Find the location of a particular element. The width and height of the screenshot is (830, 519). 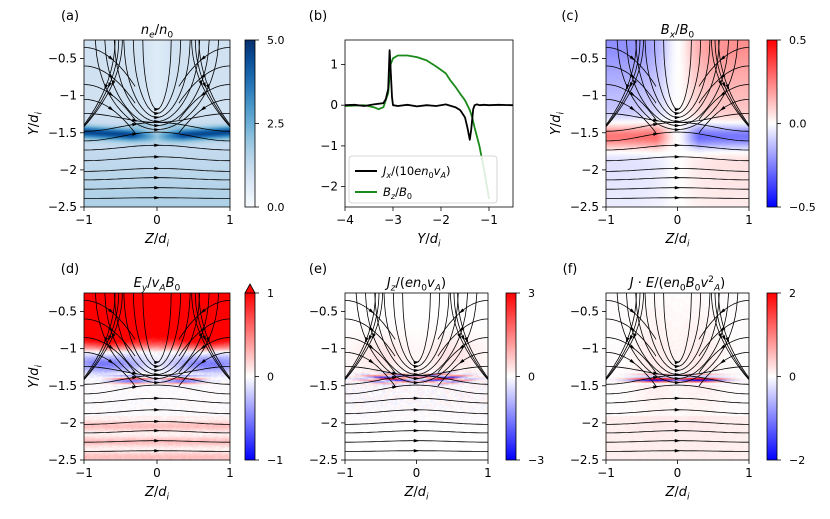

panel-letter: (f) is located at coordinates (570, 269).